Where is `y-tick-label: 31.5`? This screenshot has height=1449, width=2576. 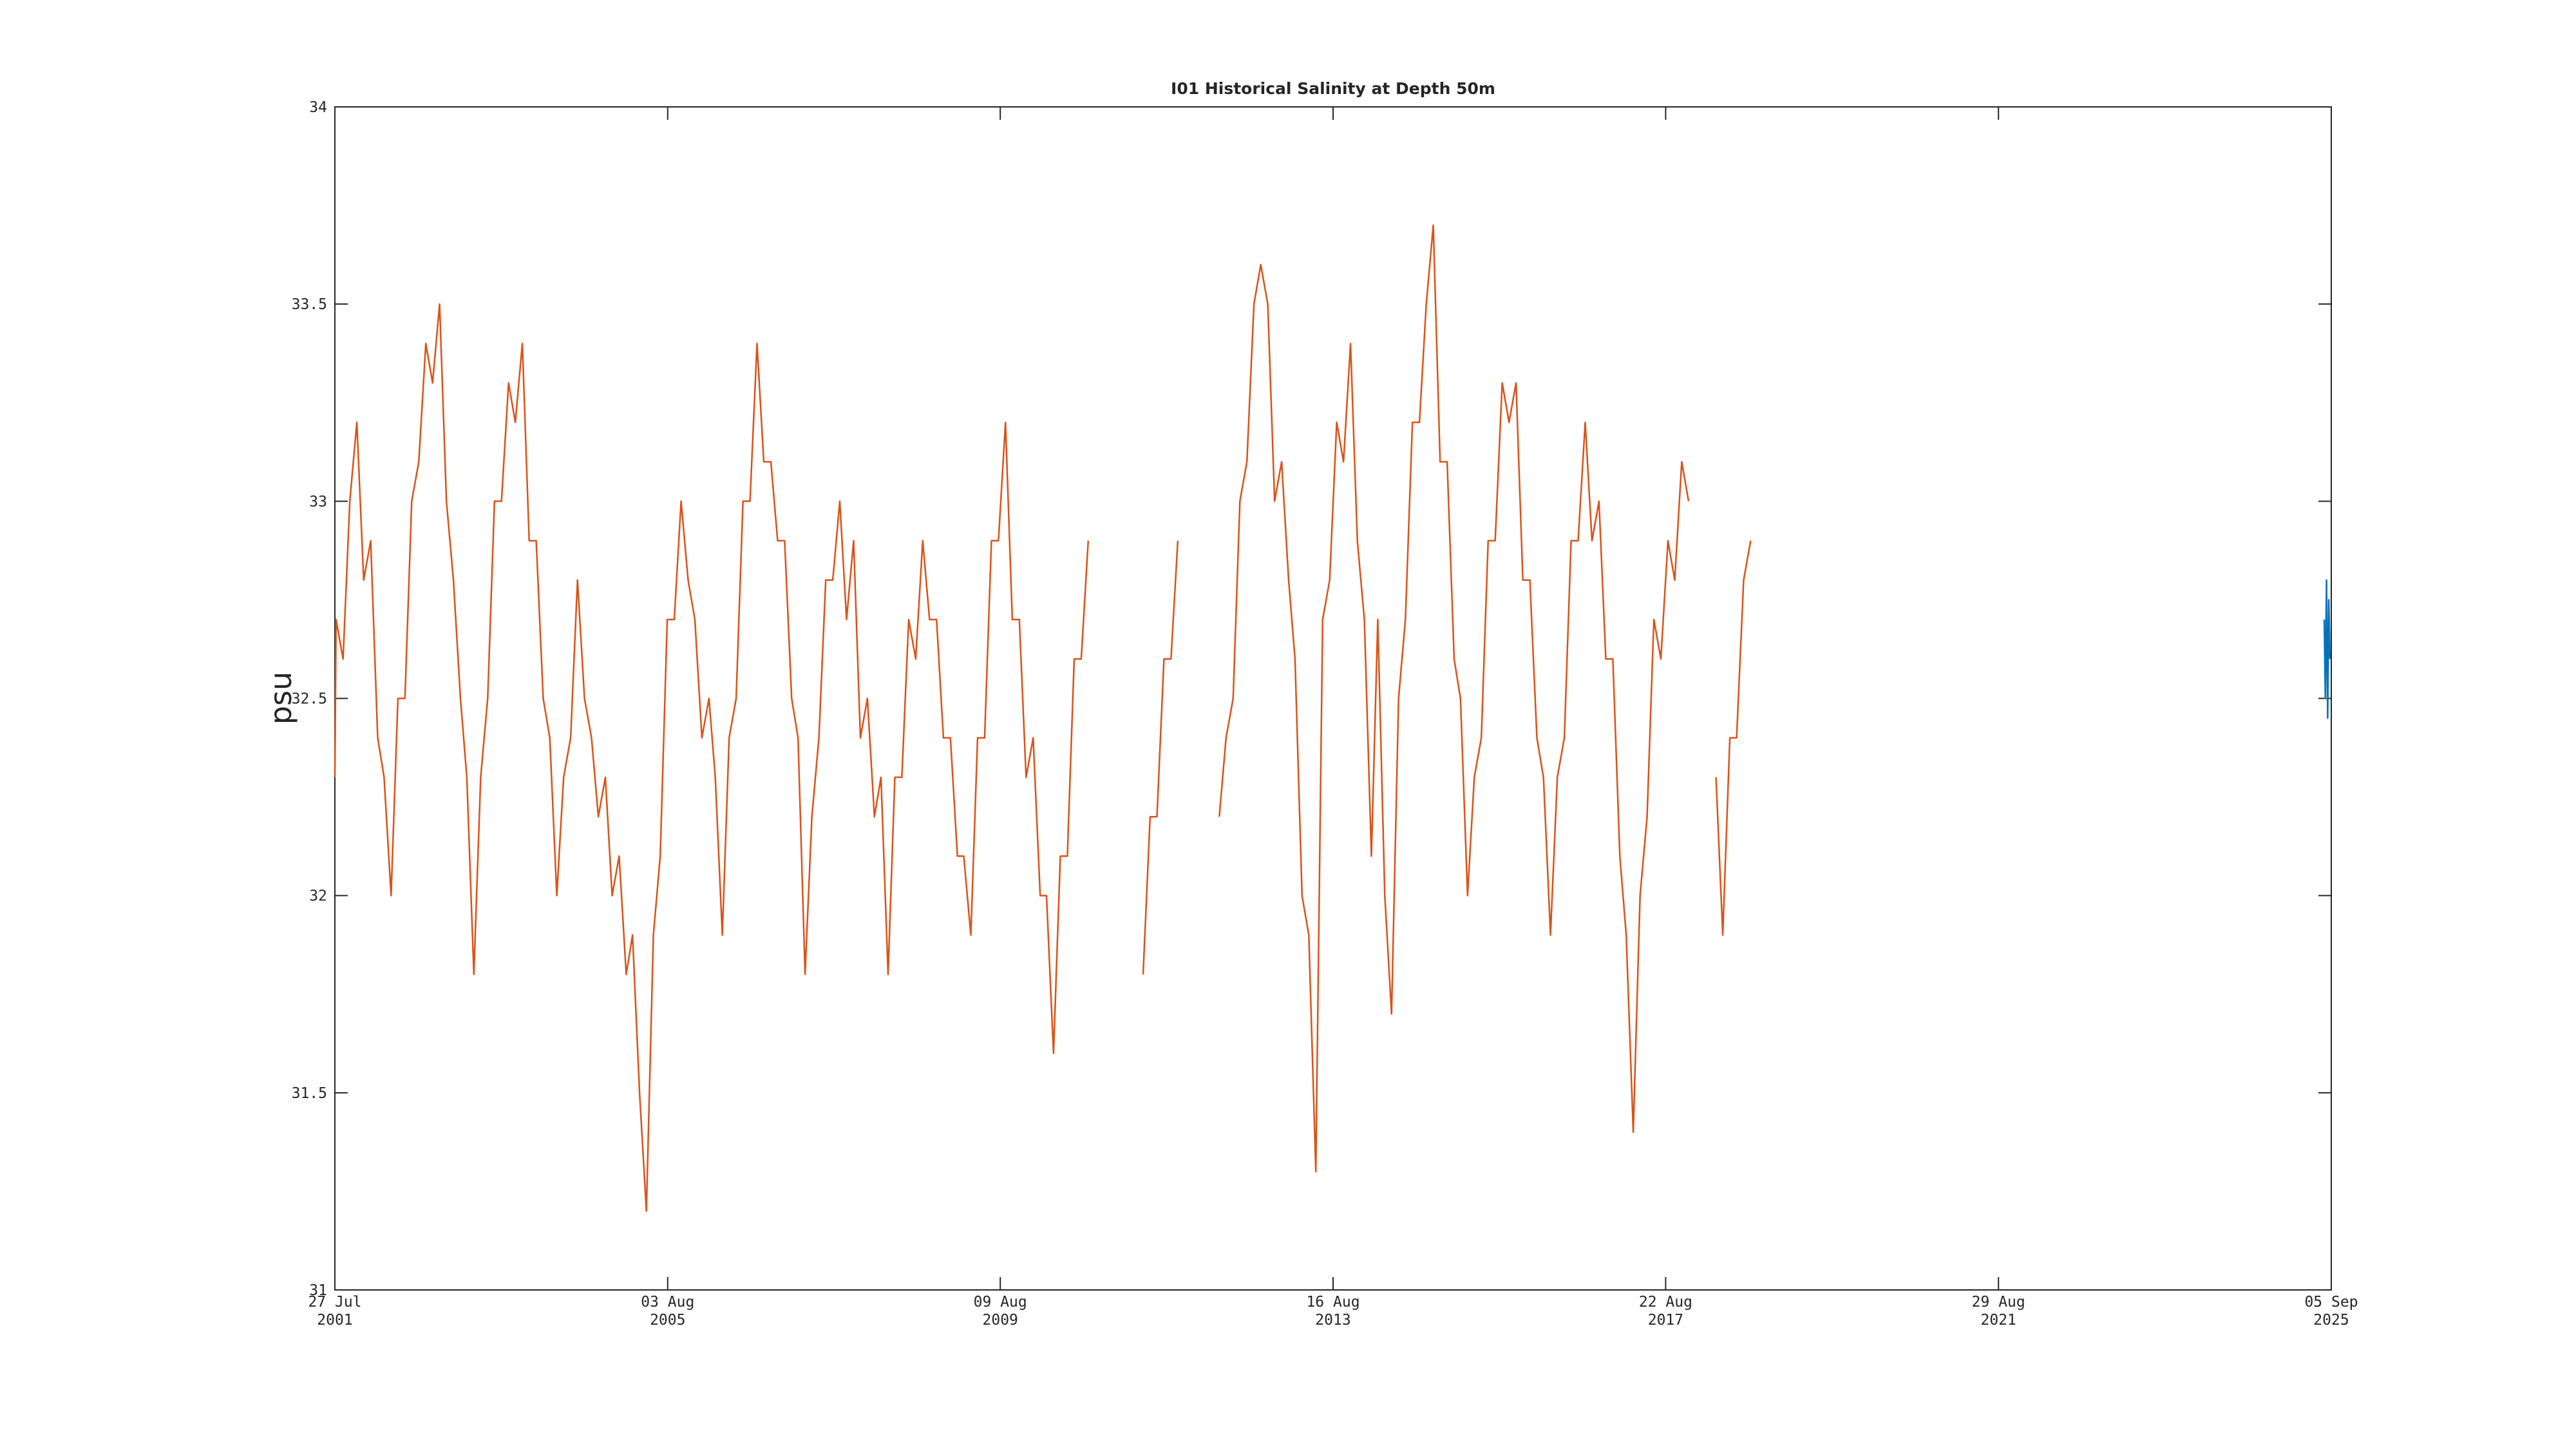 y-tick-label: 31.5 is located at coordinates (309, 1093).